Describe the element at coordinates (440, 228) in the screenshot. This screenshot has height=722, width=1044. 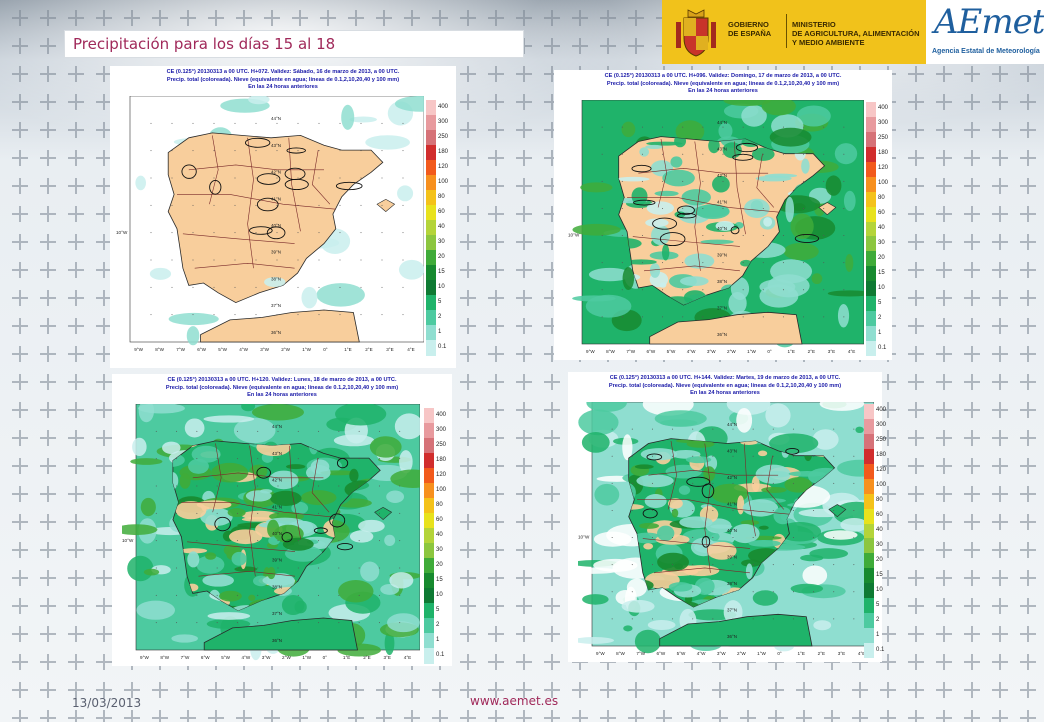
I see `precipitation-legend: 400 300 250 180 120 100 80 60 40 30 20 15 10 5 2 1 0.1` at that location.